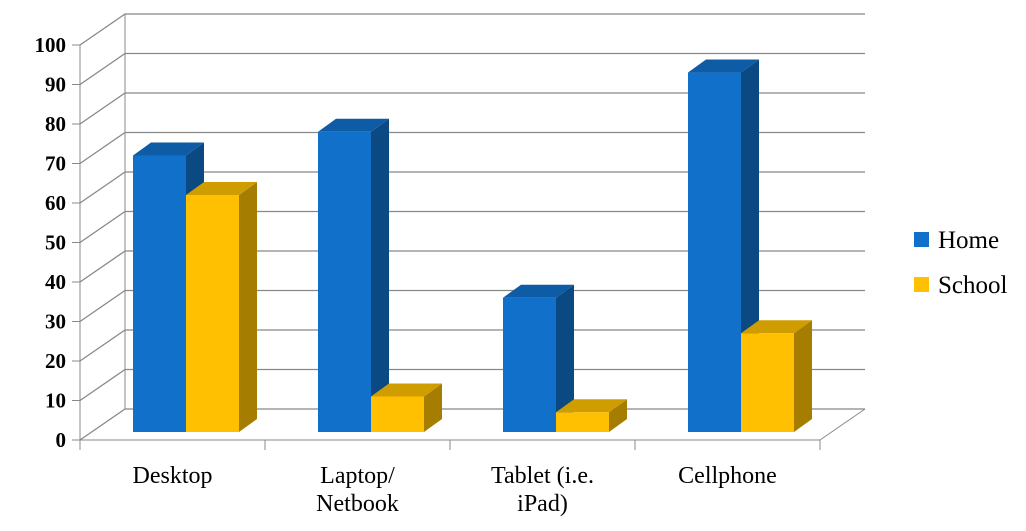 This screenshot has width=1026, height=531. Describe the element at coordinates (61, 440) in the screenshot. I see `y-tick-label: 0` at that location.